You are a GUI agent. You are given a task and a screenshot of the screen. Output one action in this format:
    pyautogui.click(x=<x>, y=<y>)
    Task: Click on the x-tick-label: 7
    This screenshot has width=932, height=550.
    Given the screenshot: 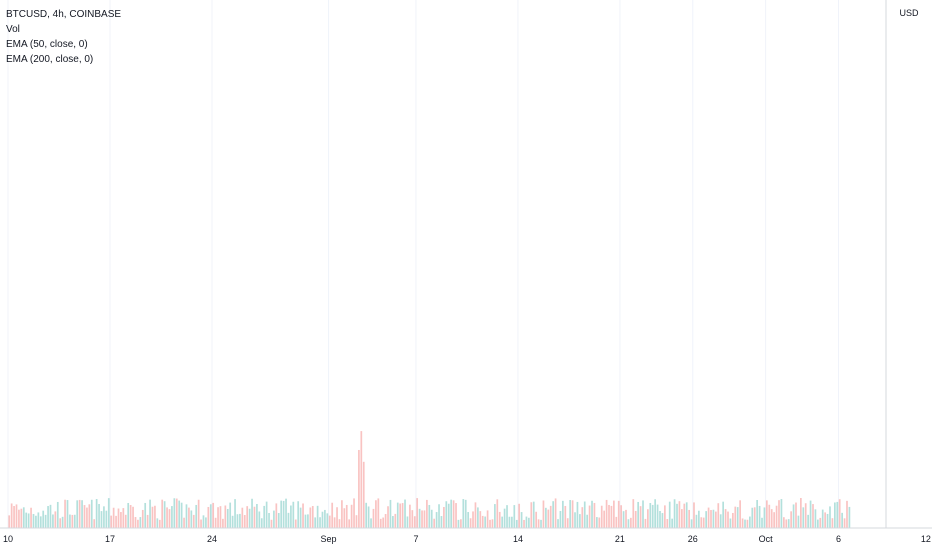 What is the action you would take?
    pyautogui.click(x=415, y=539)
    